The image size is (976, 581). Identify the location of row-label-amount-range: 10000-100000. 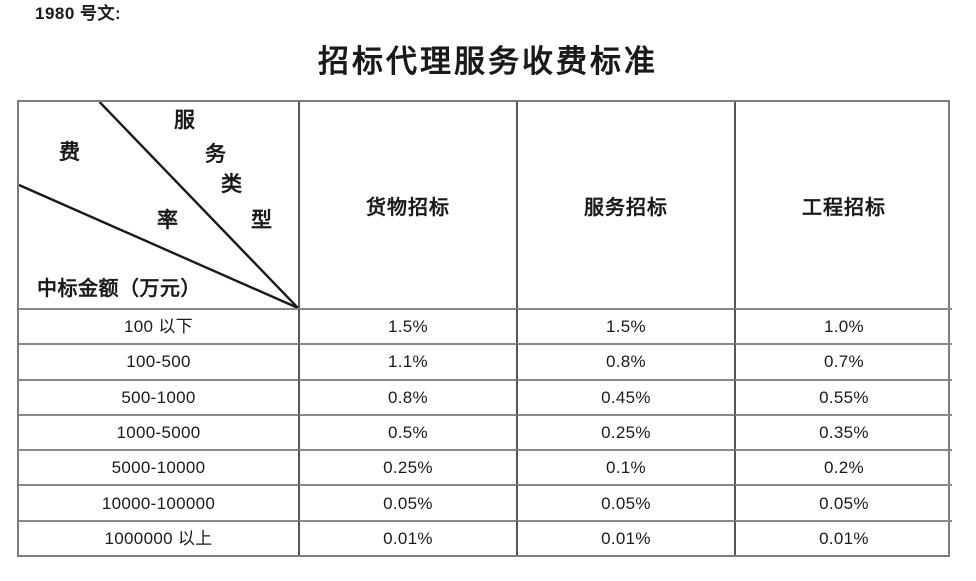
(158, 501).